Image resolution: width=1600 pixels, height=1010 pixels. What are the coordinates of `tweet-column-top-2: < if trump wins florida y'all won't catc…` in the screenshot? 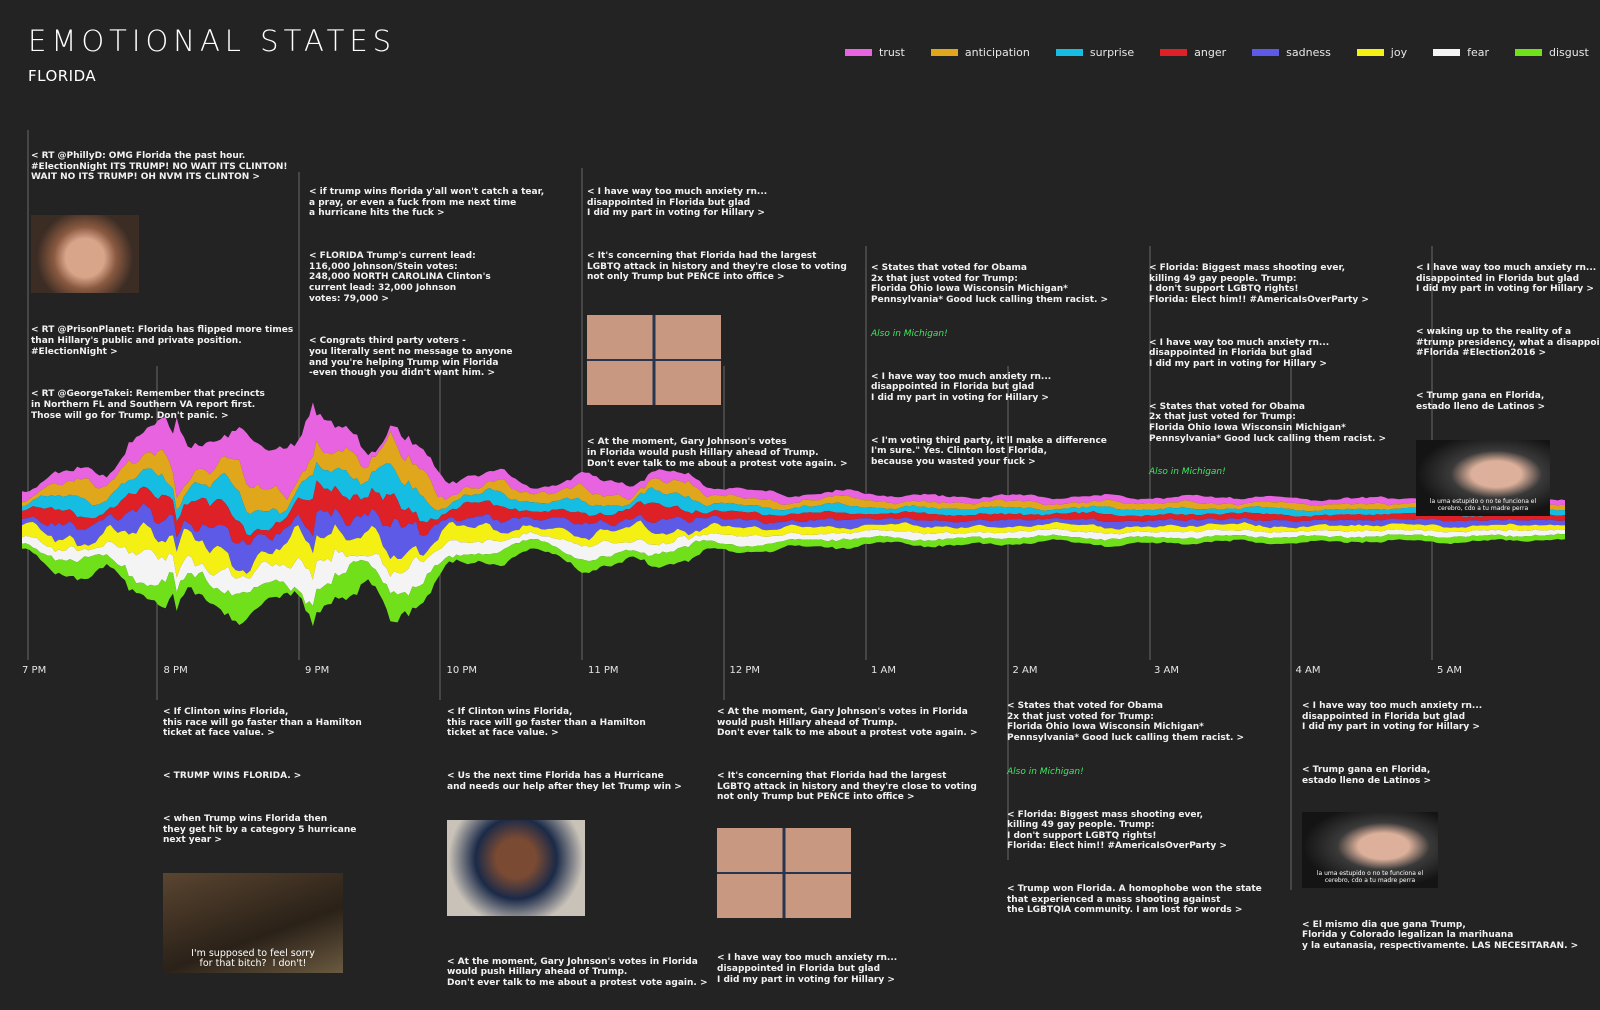 It's located at (426, 283).